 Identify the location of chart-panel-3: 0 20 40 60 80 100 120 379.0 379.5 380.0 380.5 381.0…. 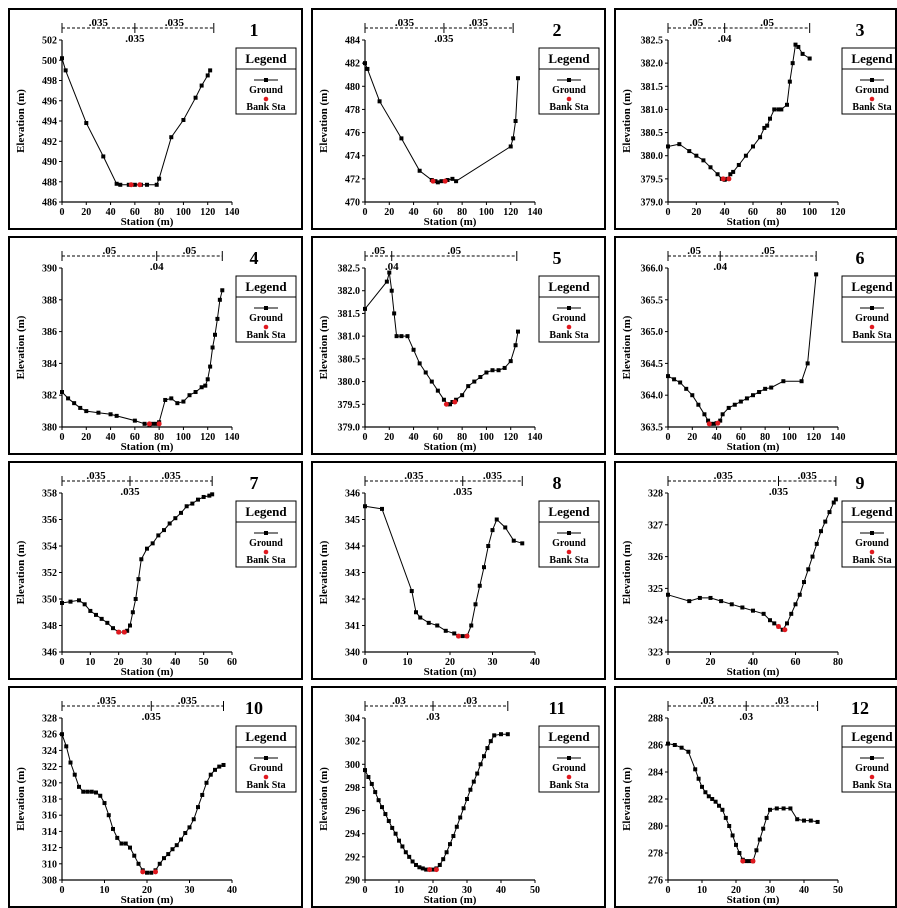
(755, 119).